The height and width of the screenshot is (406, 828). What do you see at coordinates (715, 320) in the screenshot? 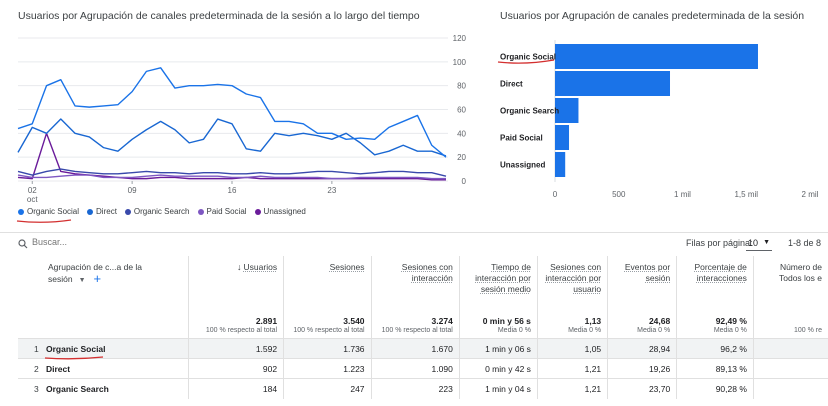
I see `total-value: 92,49 %` at bounding box center [715, 320].